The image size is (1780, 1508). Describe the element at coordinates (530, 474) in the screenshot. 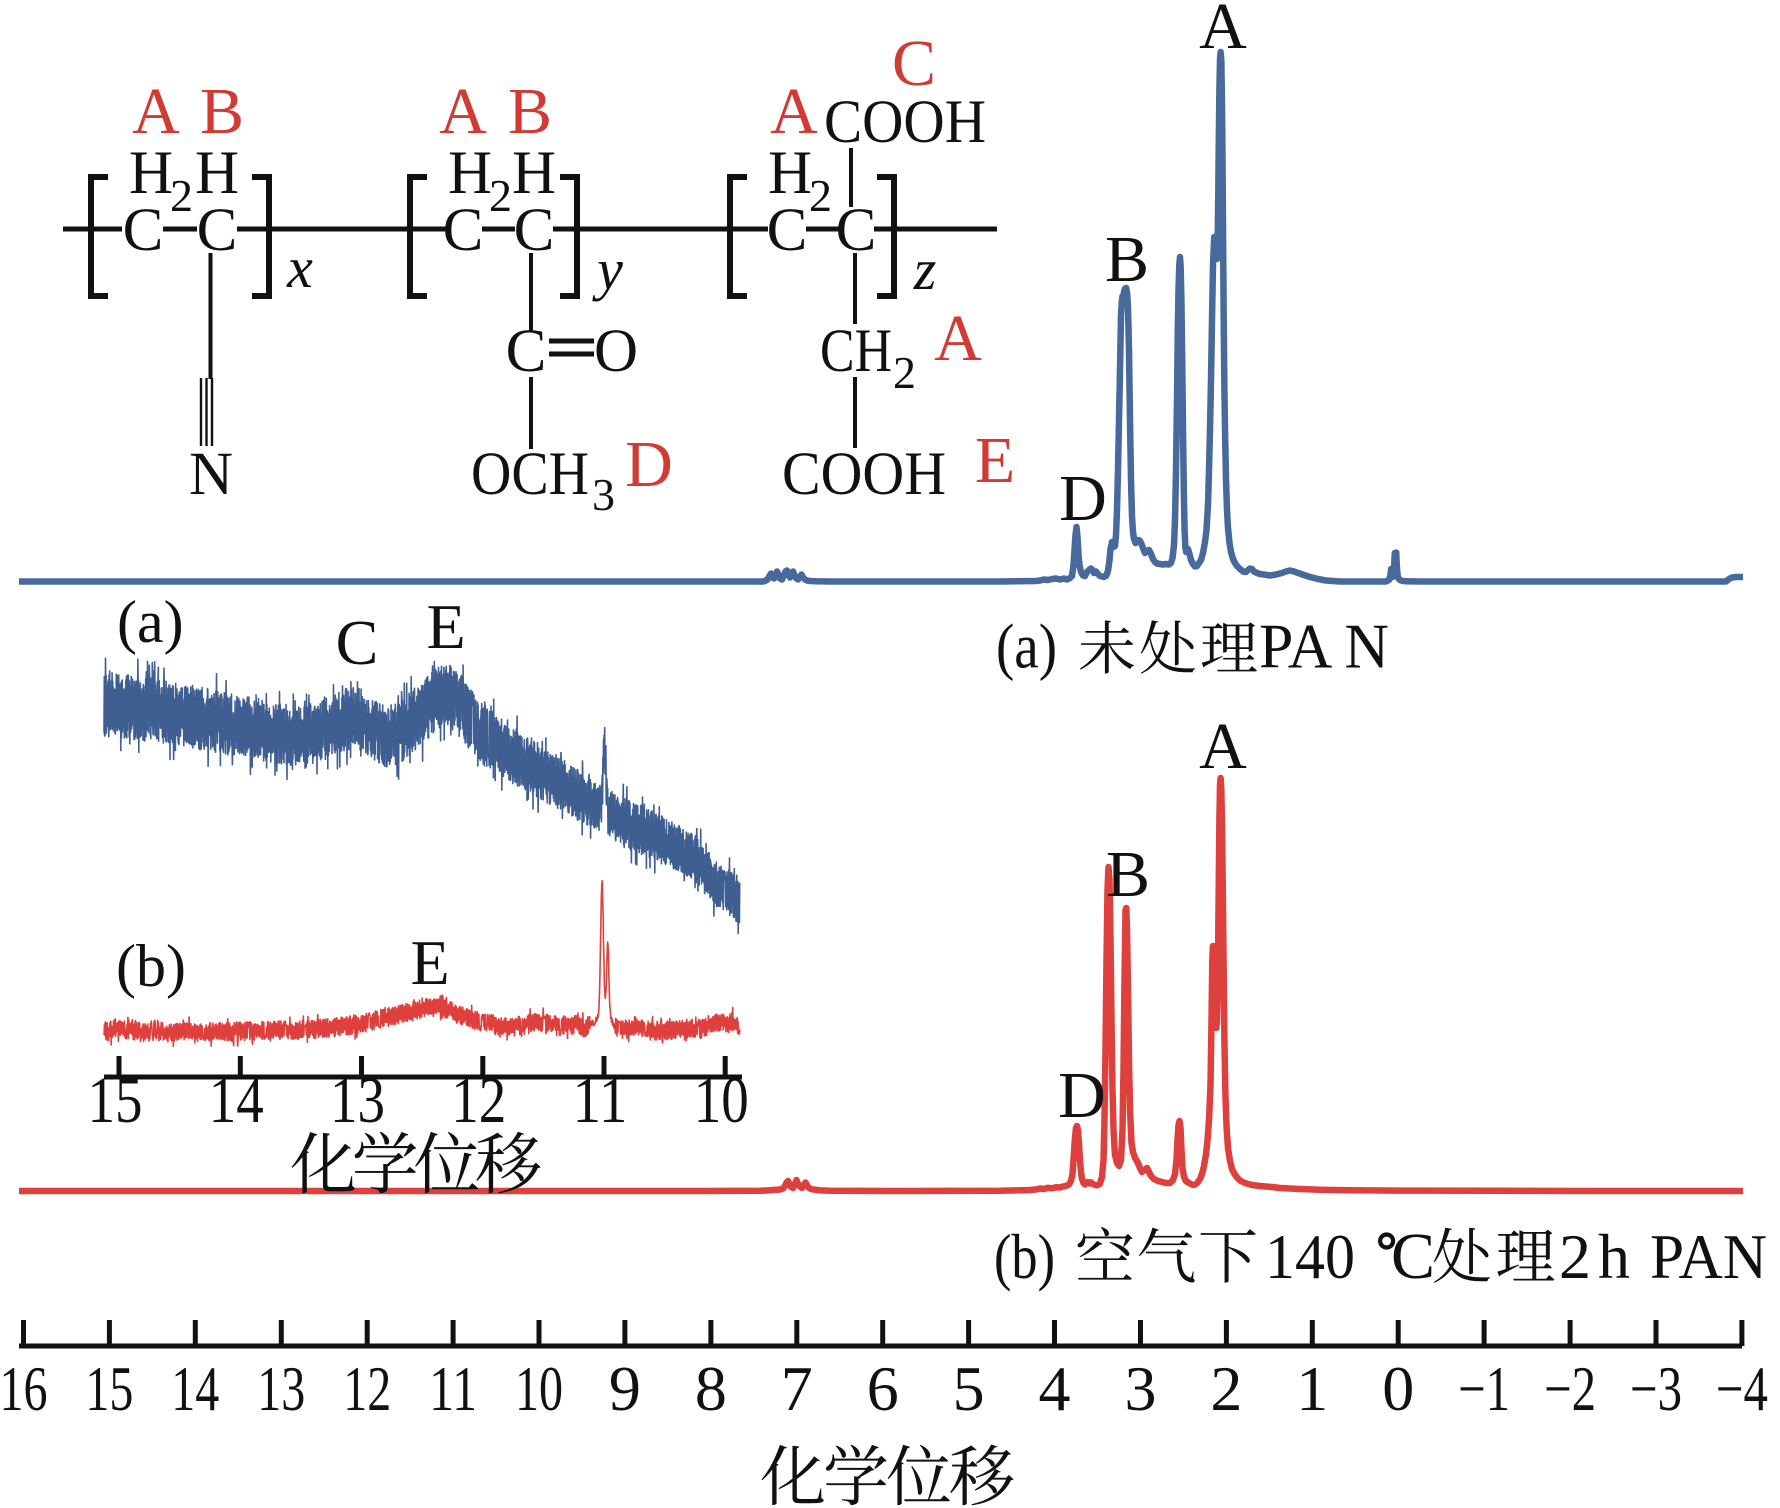

I see `svg-text: OCH` at that location.